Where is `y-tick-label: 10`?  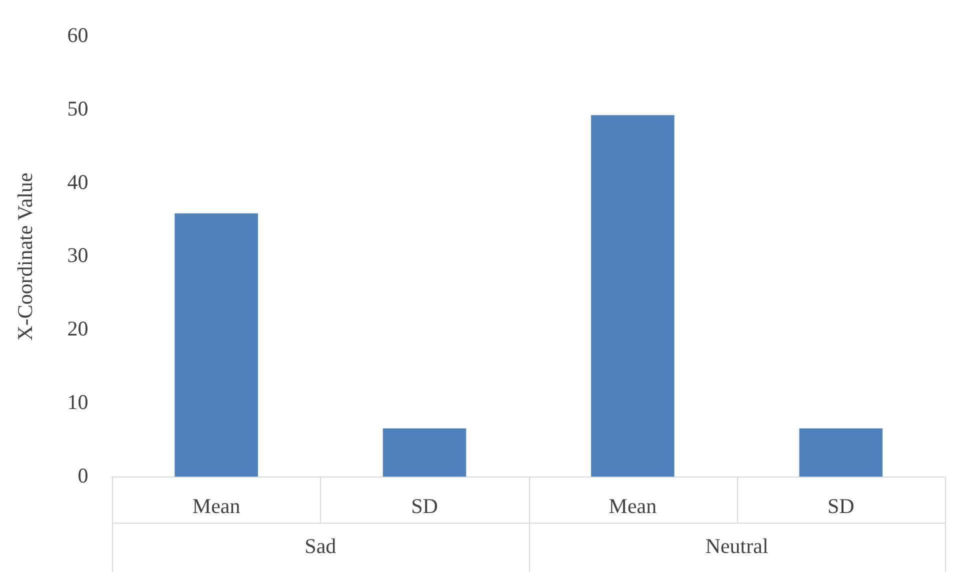
y-tick-label: 10 is located at coordinates (77, 402).